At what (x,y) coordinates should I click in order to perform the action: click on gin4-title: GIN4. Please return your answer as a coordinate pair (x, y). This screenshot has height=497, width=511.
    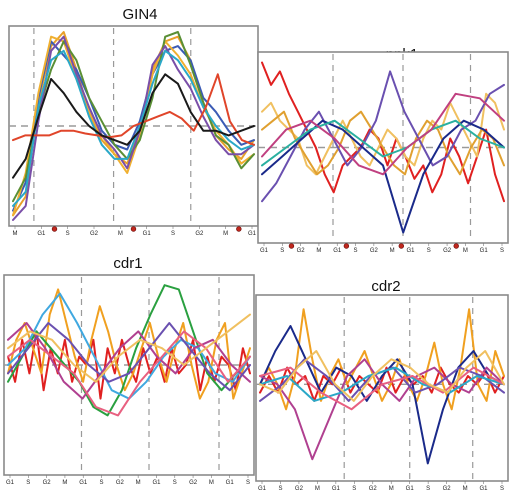
    Looking at the image, I should click on (139, 14).